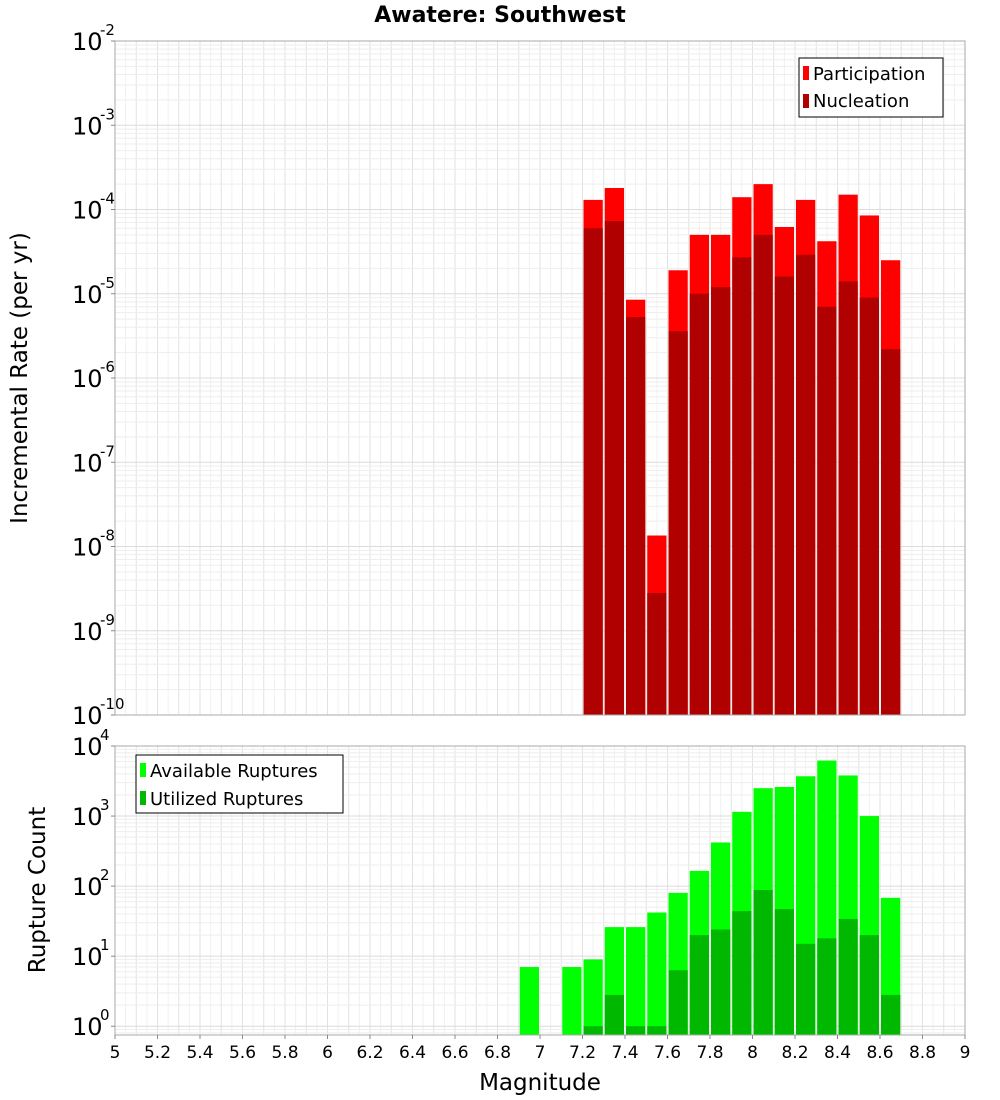 The height and width of the screenshot is (1100, 1000). I want to click on x-tick-label: 8, so click(752, 1053).